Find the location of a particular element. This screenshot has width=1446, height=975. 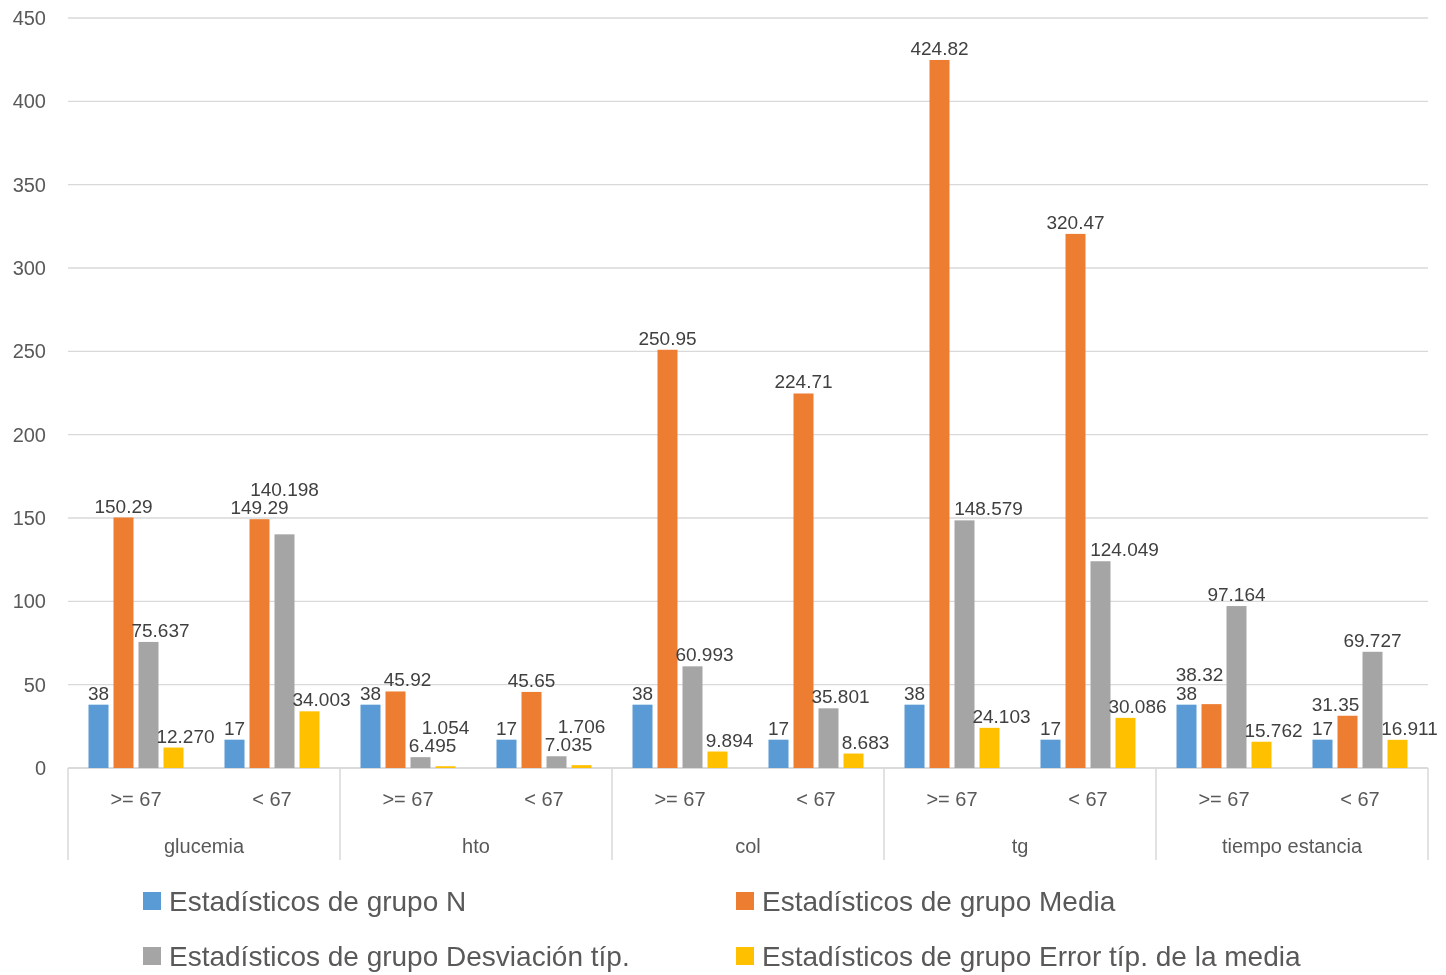

data-label: 15.762 is located at coordinates (1273, 730).